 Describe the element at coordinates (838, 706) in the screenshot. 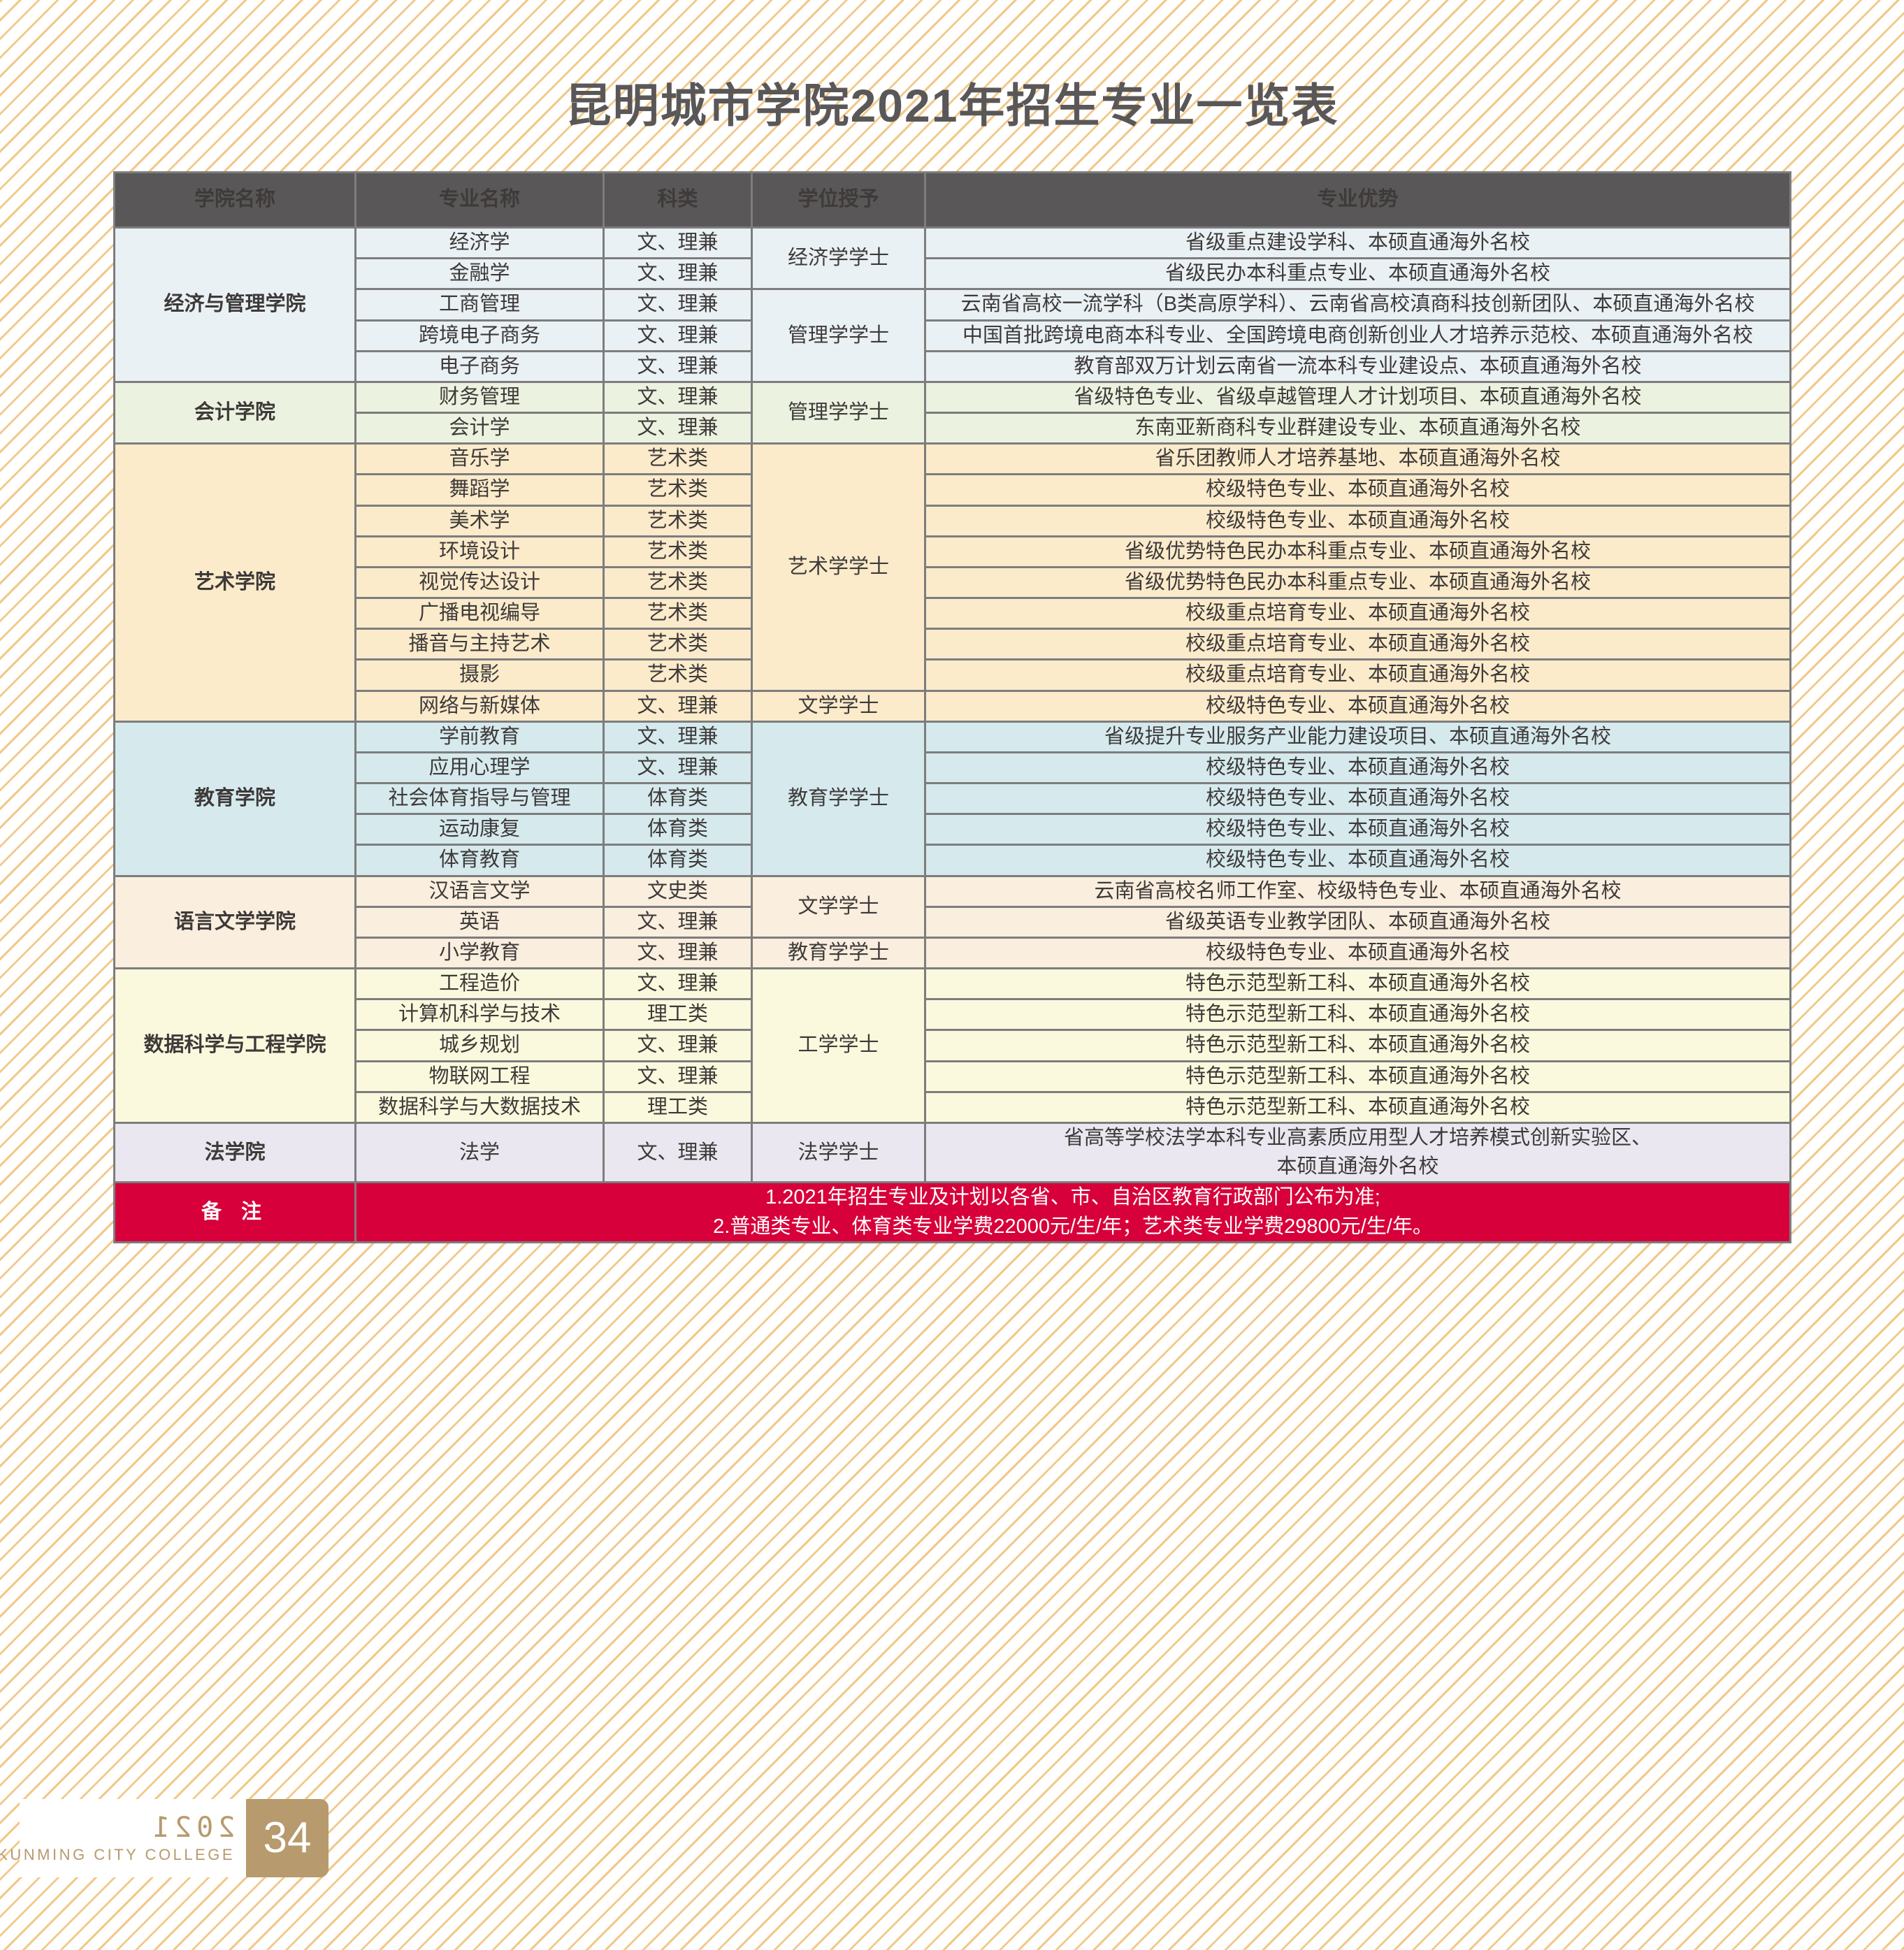

I see `degree-cell: 文学学士` at that location.